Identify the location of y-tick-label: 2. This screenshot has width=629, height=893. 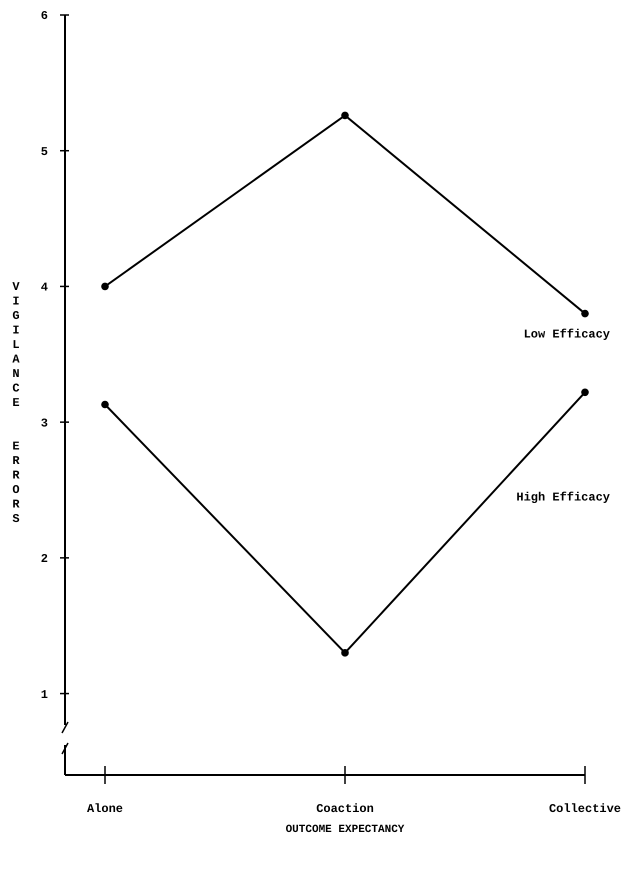
(44, 559).